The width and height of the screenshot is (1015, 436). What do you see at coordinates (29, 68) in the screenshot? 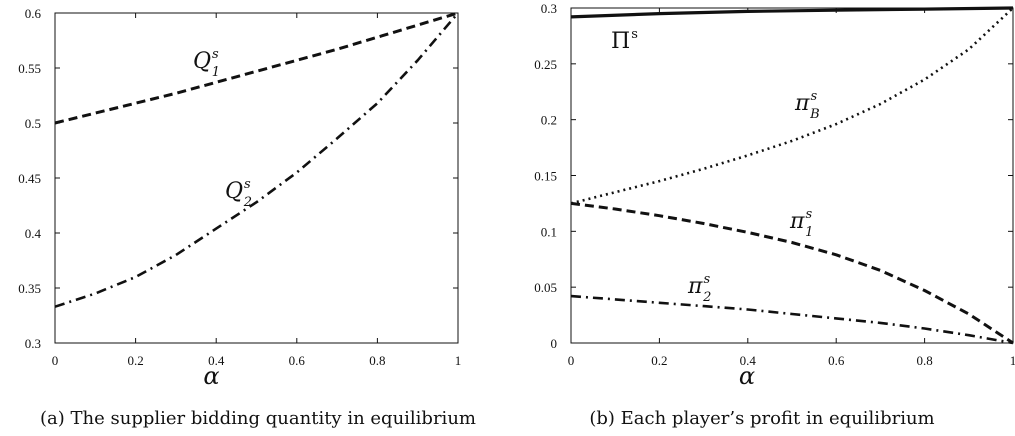
I see `y-tick-label: 0.55` at bounding box center [29, 68].